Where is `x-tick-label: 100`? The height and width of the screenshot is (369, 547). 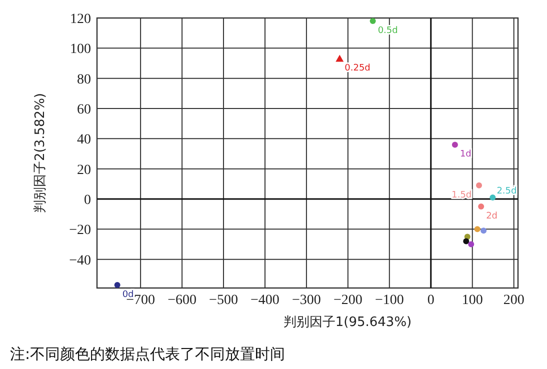 x-tick-label: 100 is located at coordinates (472, 300).